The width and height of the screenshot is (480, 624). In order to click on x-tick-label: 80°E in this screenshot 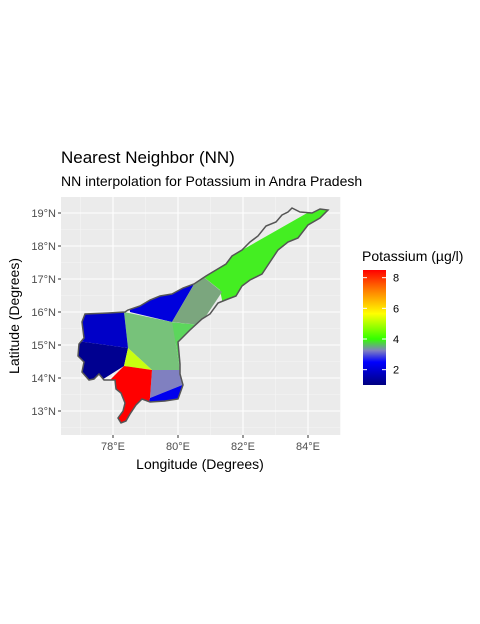, I will do `click(178, 447)`.